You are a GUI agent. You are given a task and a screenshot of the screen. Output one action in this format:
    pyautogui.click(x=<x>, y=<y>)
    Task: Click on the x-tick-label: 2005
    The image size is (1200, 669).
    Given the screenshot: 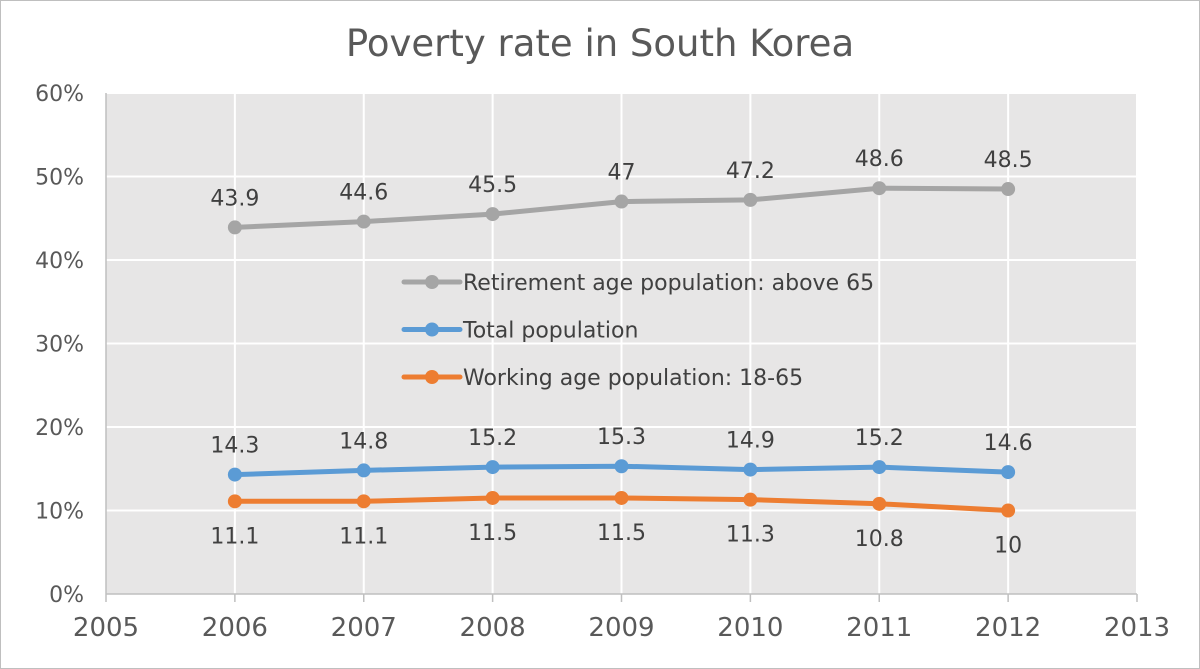 What is the action you would take?
    pyautogui.click(x=106, y=628)
    